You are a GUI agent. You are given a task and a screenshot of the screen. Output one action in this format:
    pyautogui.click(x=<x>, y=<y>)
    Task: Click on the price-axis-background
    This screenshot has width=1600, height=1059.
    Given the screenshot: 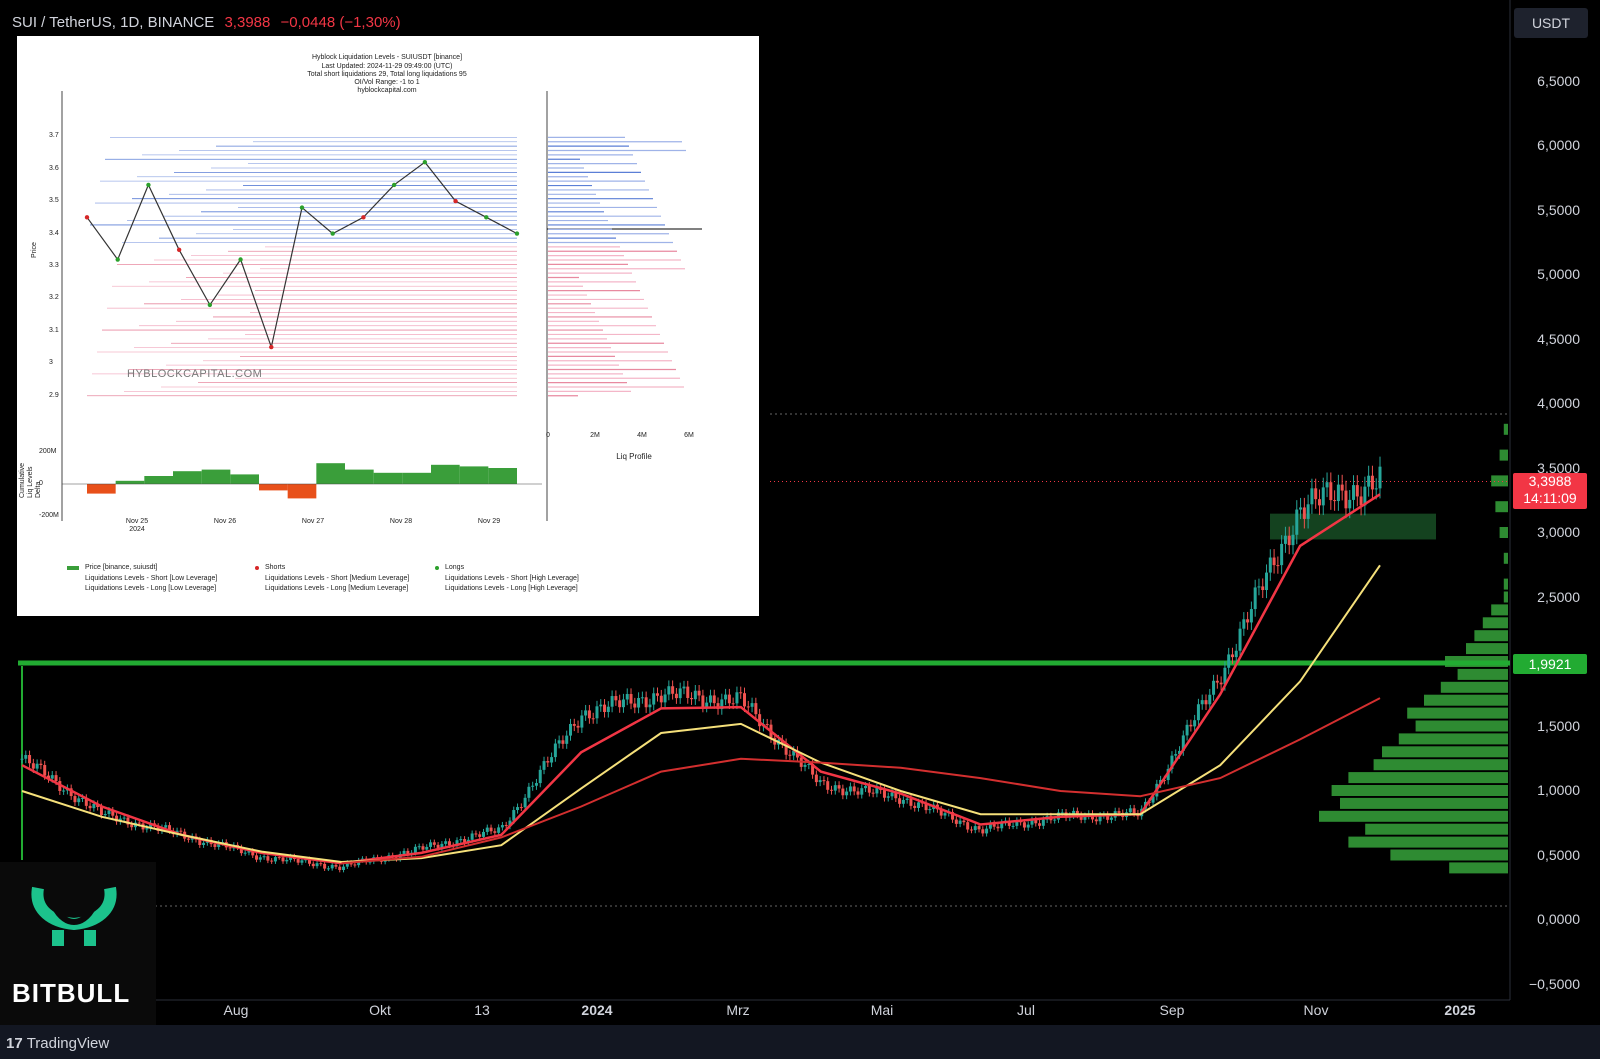 What is the action you would take?
    pyautogui.click(x=1555, y=512)
    